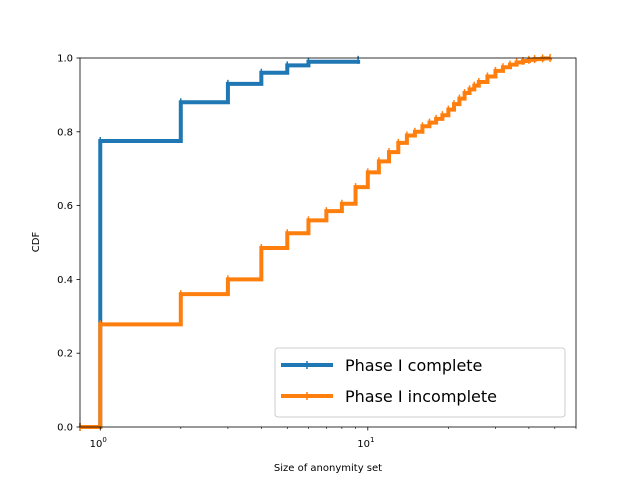  I want to click on legend-label-phase-i-complete: Phase I complete, so click(413, 365).